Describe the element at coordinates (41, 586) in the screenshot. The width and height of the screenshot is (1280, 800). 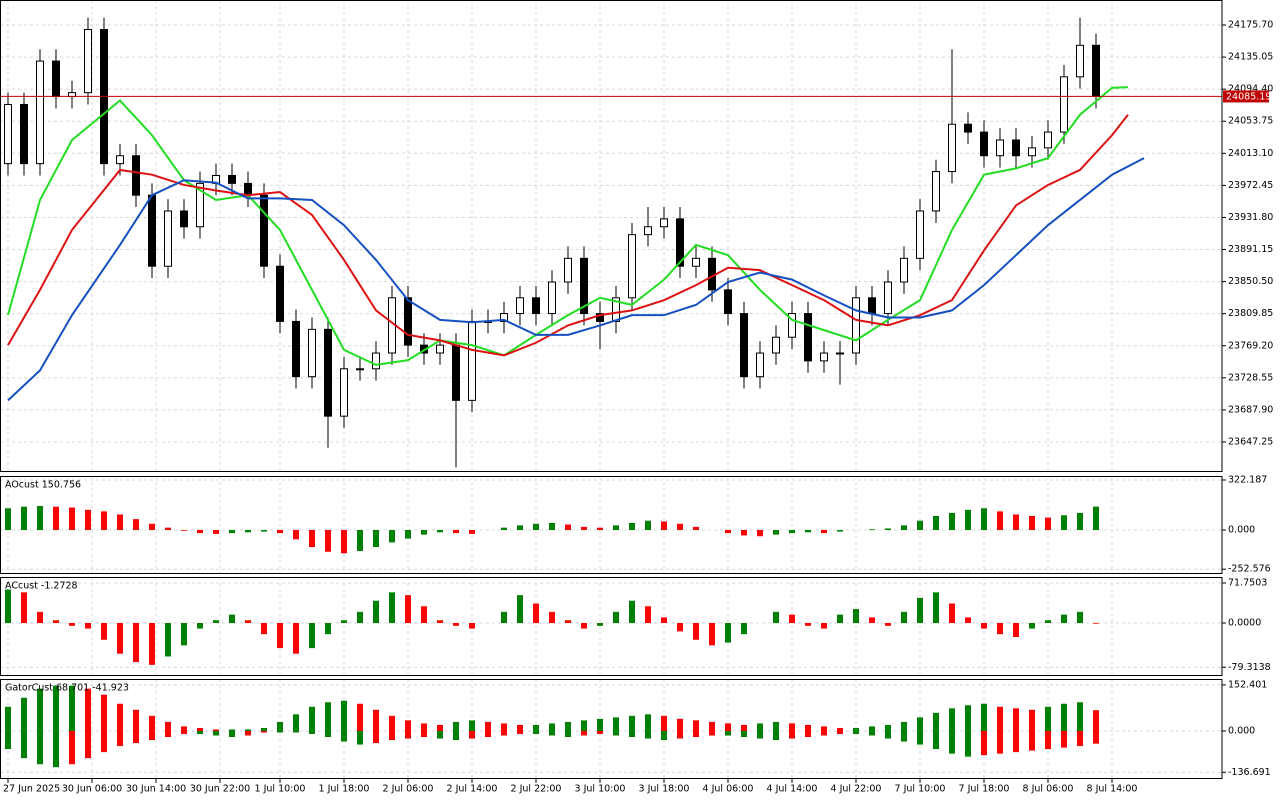
I see `indicator-label: ACcust -1.2728` at that location.